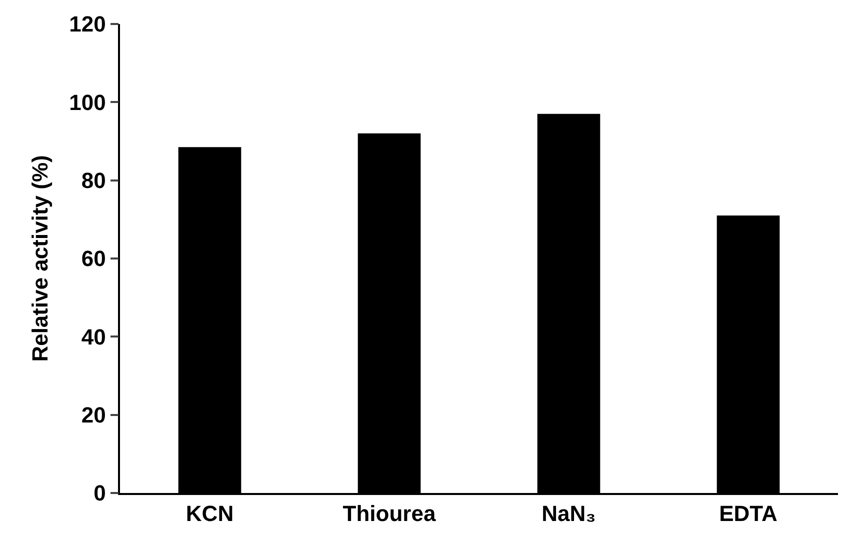 The height and width of the screenshot is (543, 858). Describe the element at coordinates (87, 24) in the screenshot. I see `y-tick-label: 120` at that location.